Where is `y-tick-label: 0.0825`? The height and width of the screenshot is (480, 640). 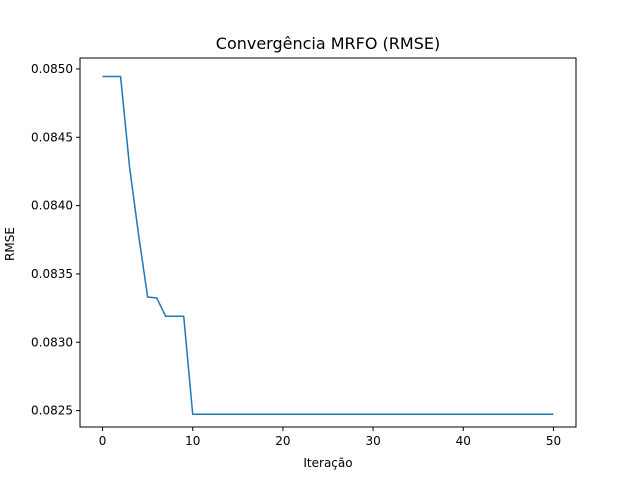 y-tick-label: 0.0825 is located at coordinates (52, 411).